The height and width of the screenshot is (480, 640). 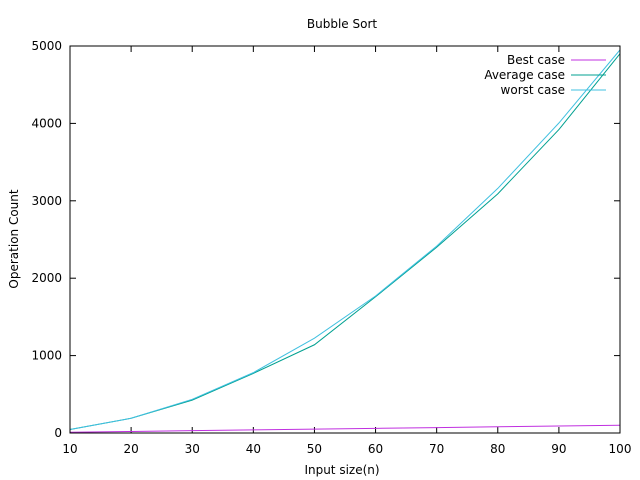 What do you see at coordinates (524, 75) in the screenshot?
I see `legend-label: Average case` at bounding box center [524, 75].